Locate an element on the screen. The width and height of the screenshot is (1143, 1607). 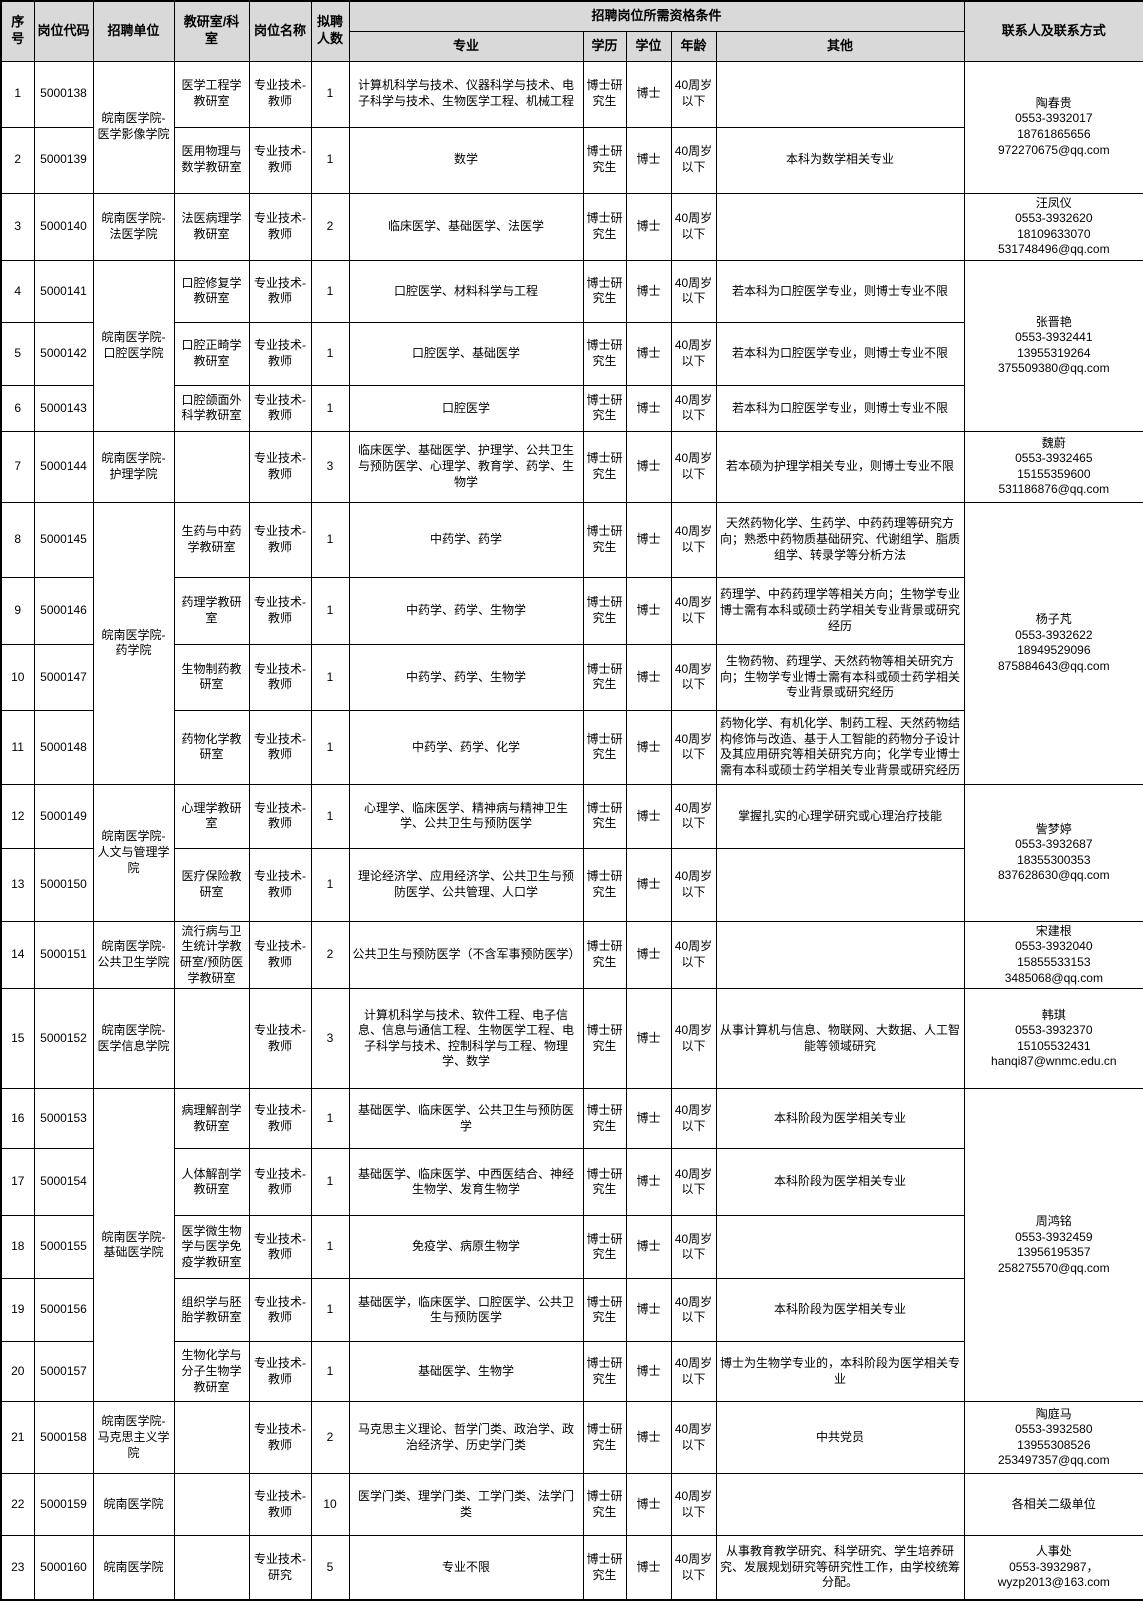
cell-seq: 18 is located at coordinates (17, 1247).